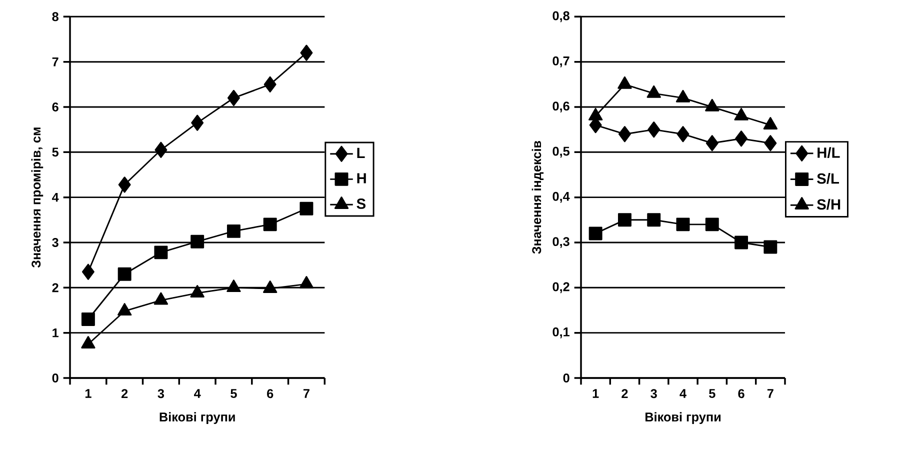 The width and height of the screenshot is (901, 453). What do you see at coordinates (361, 178) in the screenshot?
I see `legend-label: H` at bounding box center [361, 178].